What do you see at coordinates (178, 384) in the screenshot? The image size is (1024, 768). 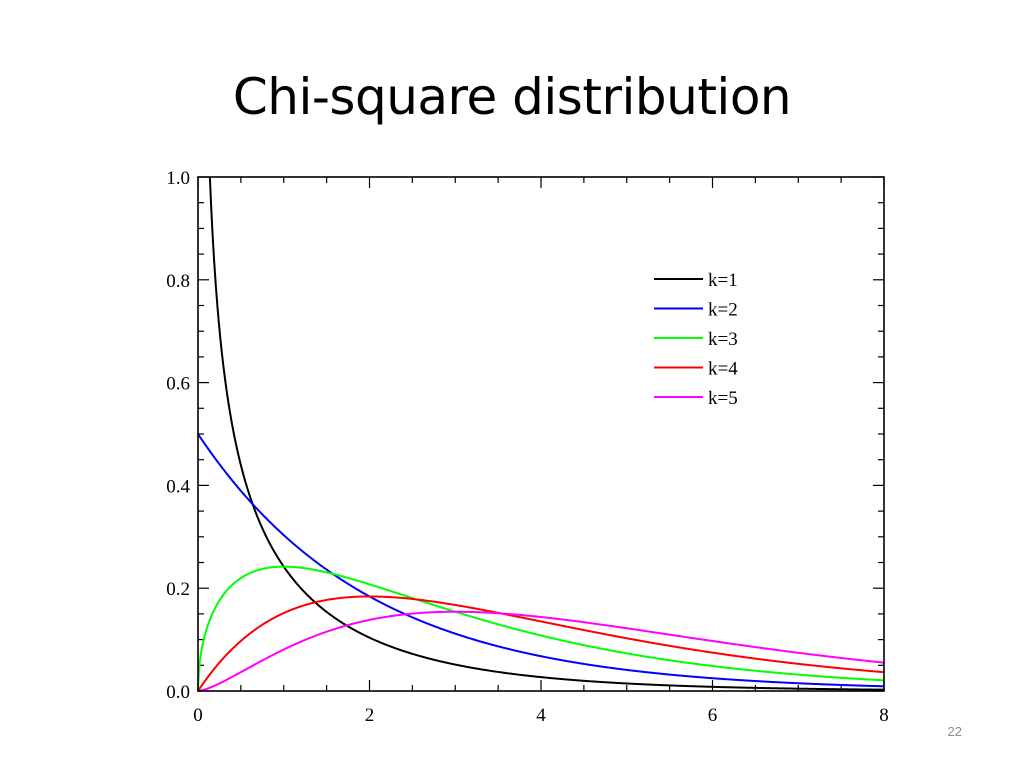 I see `y-tick-label: 0.6` at bounding box center [178, 384].